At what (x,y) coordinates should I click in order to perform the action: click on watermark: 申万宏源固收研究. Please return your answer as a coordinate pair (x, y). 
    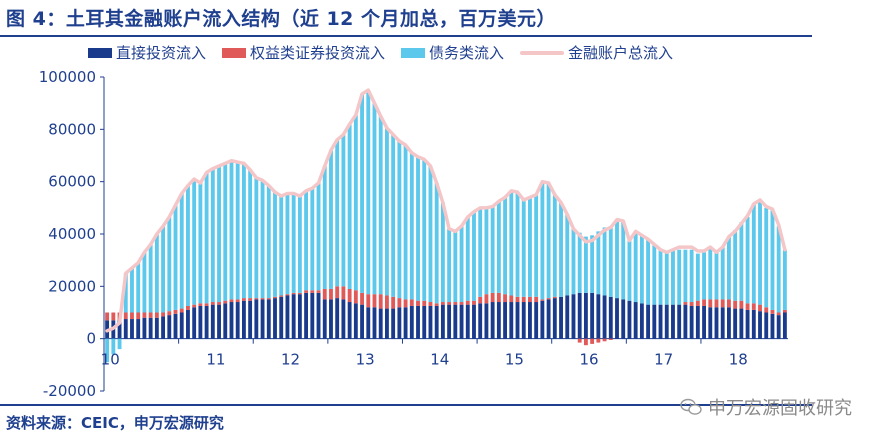
    Looking at the image, I should click on (766, 407).